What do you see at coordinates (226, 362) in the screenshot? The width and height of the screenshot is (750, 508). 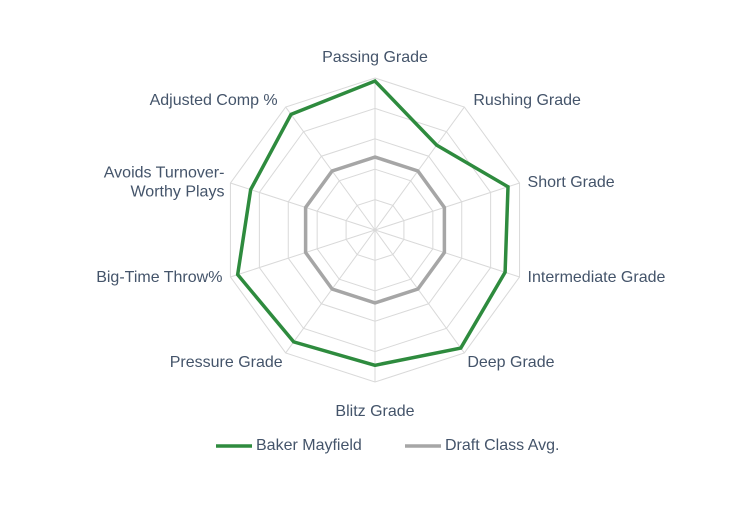 I see `axis-label-pressure-grade: Pressure Grade` at bounding box center [226, 362].